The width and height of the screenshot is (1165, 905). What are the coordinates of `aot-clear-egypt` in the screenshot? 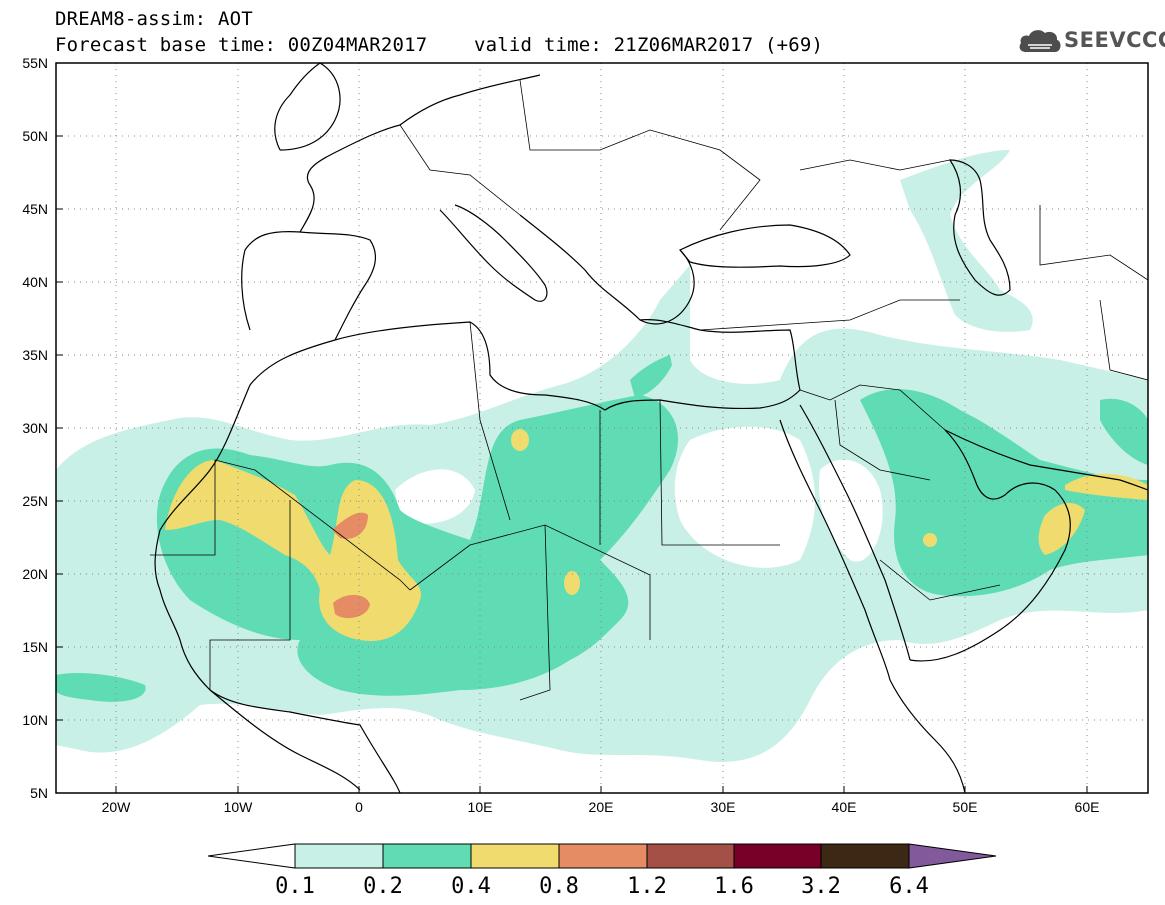 It's located at (744, 497).